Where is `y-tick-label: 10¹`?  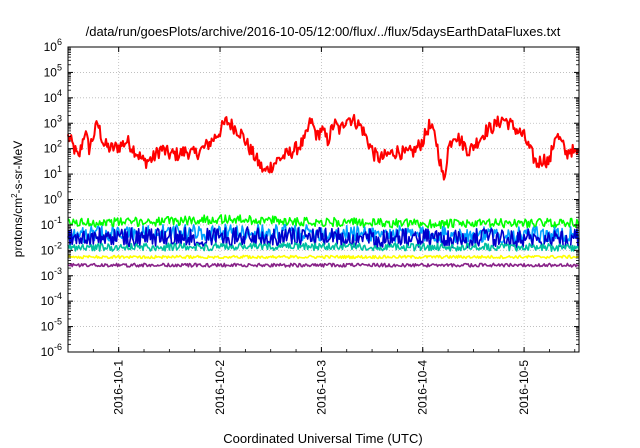 y-tick-label: 10¹ is located at coordinates (53, 172).